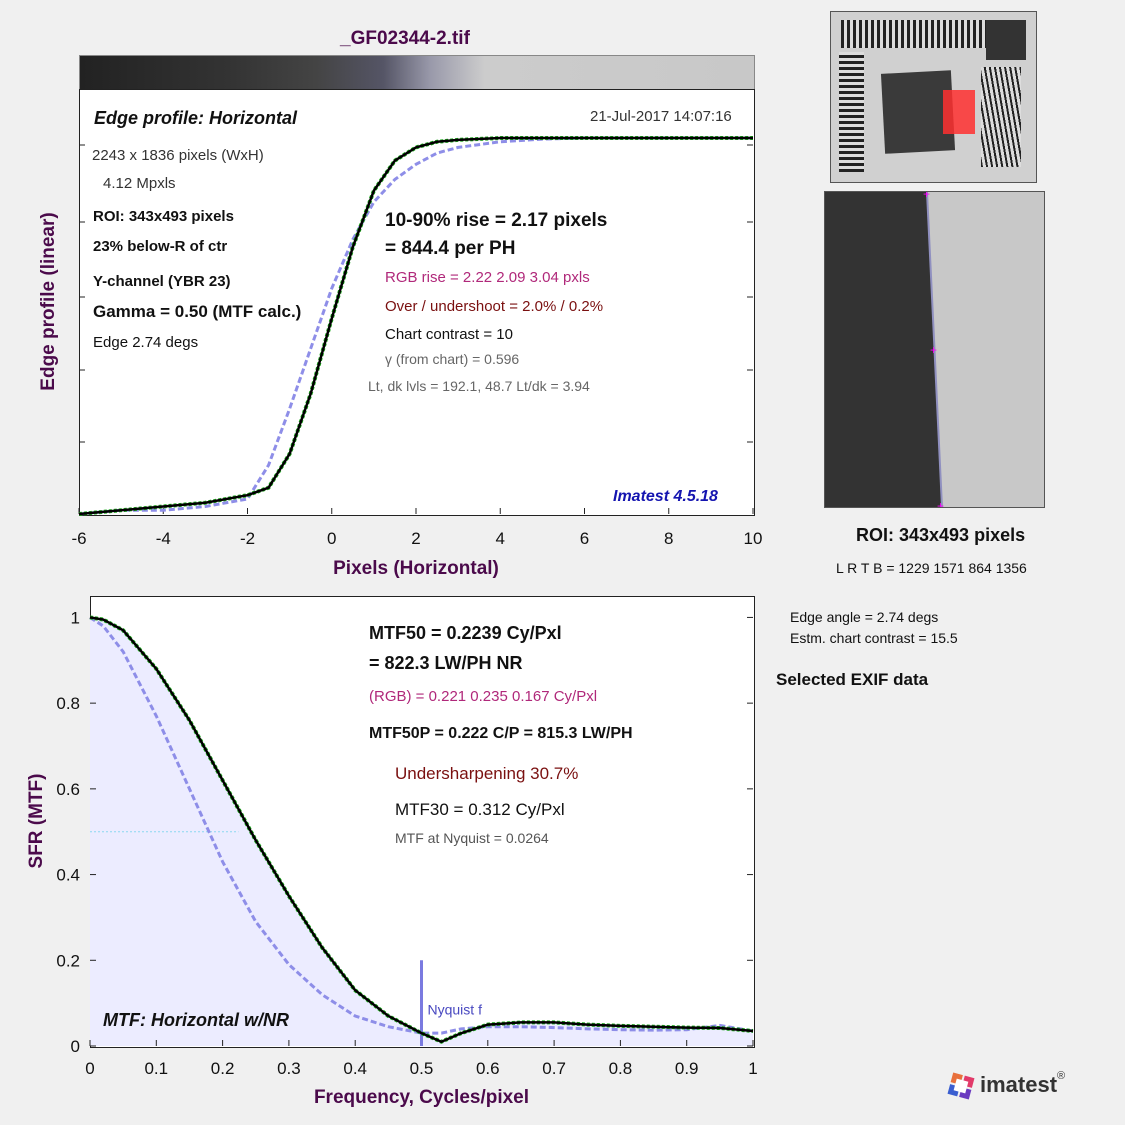 The height and width of the screenshot is (1125, 1125). Describe the element at coordinates (472, 838) in the screenshot. I see `nyq-mtf-text: MTF at Nyquist = 0.0264` at that location.